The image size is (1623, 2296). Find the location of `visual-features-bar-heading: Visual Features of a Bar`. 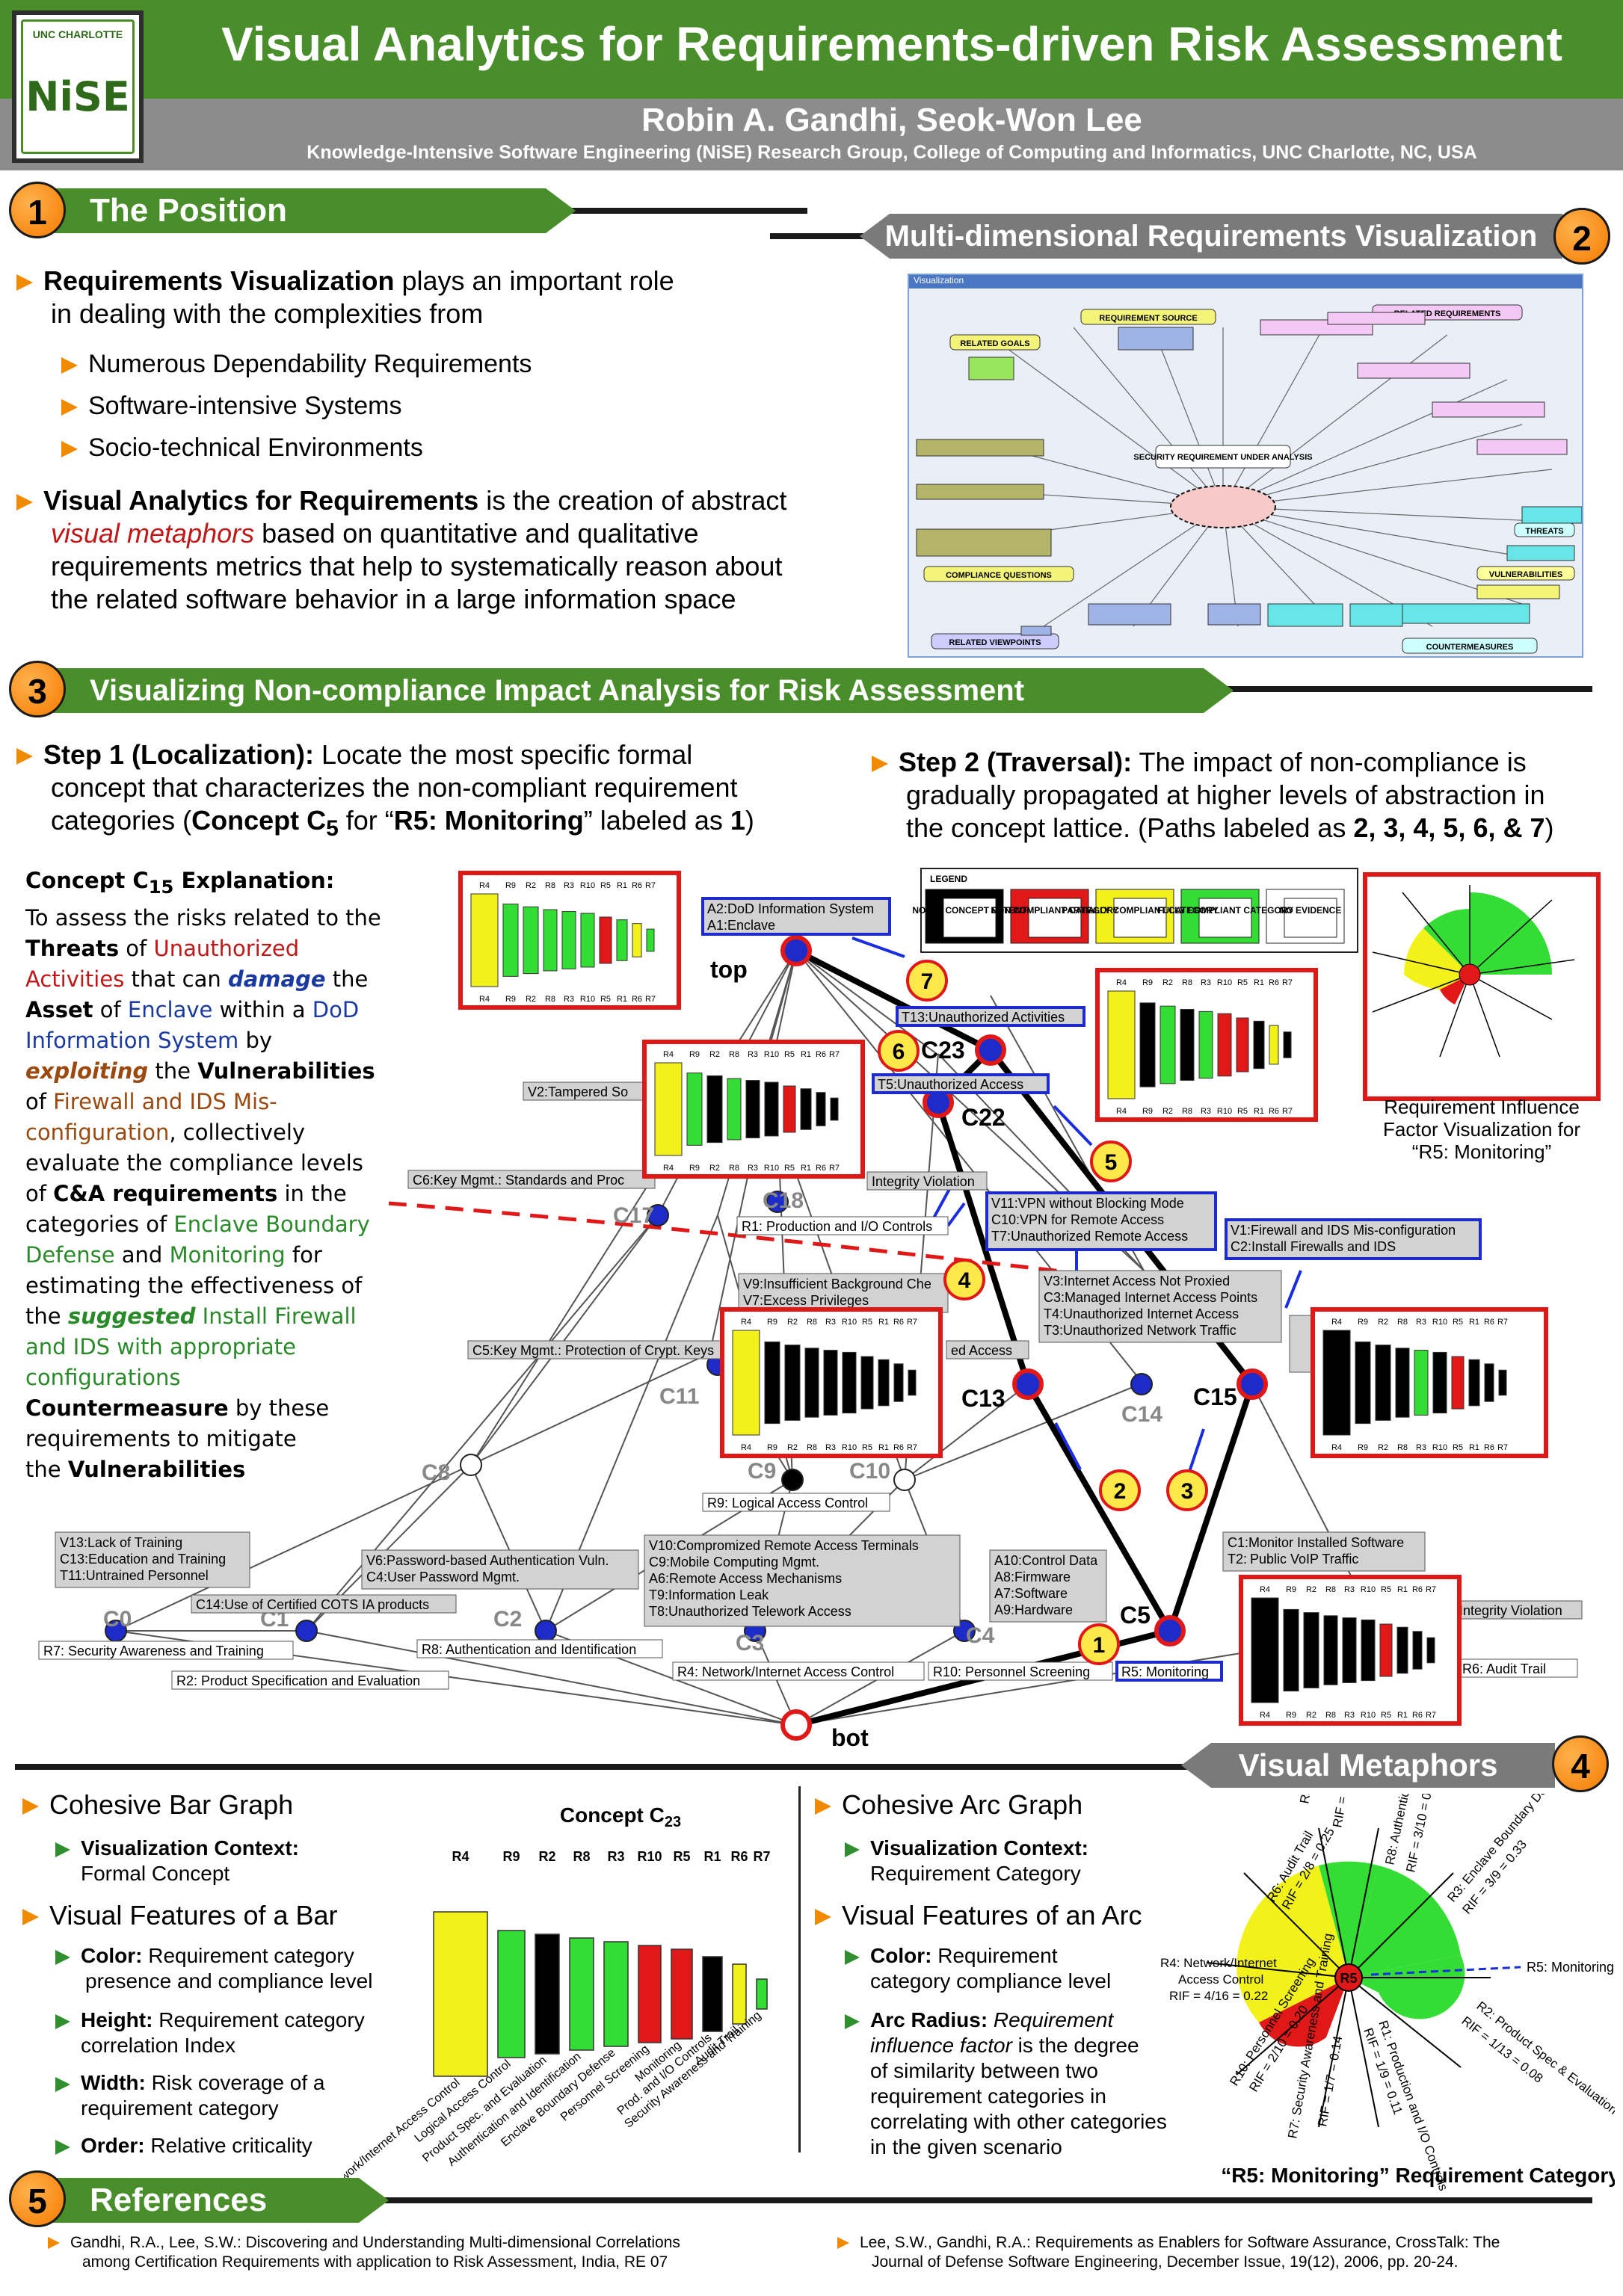

visual-features-bar-heading: Visual Features of a Bar is located at coordinates (180, 1916).